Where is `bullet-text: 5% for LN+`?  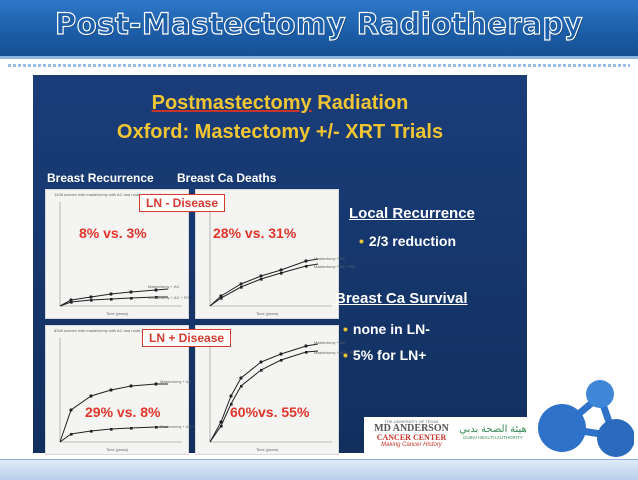
bullet-text: 5% for LN+ is located at coordinates (389, 355).